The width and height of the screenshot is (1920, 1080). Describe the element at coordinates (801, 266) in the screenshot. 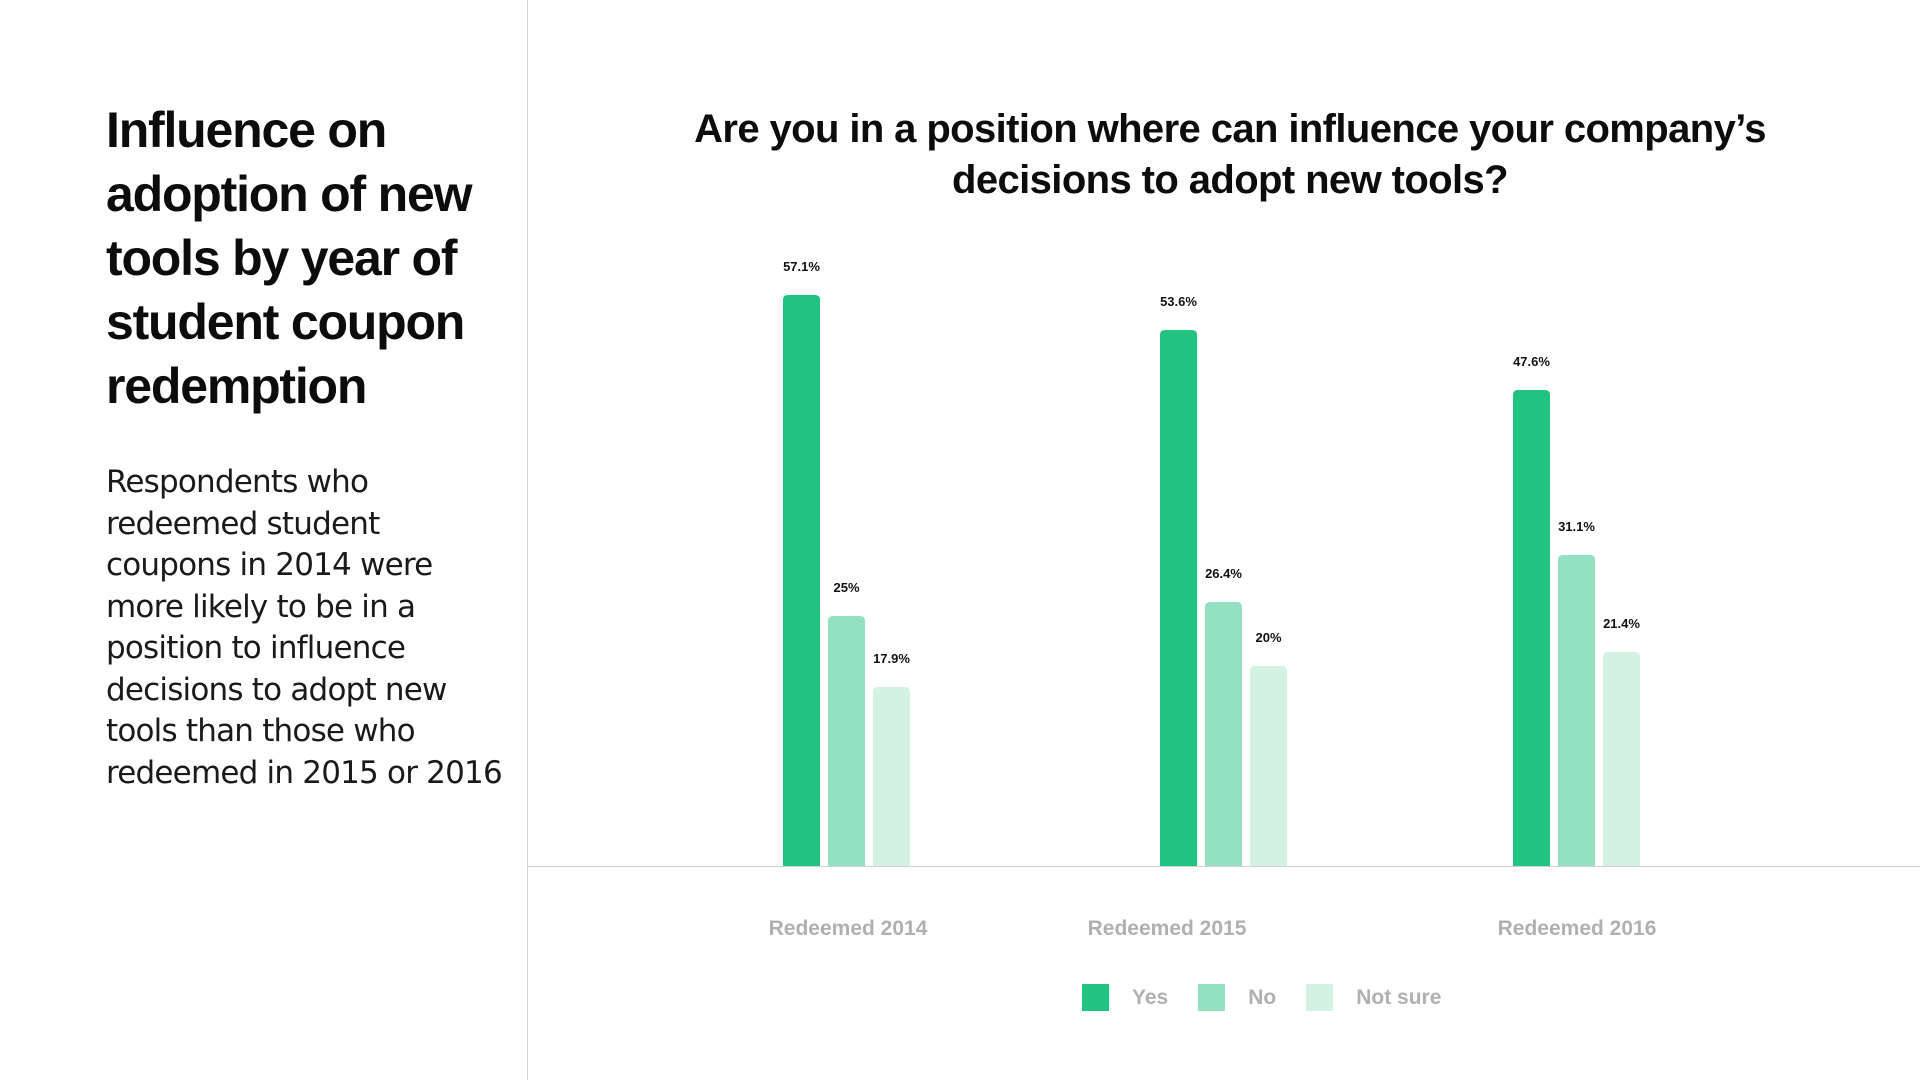

I see `value-label: 57.1%` at that location.